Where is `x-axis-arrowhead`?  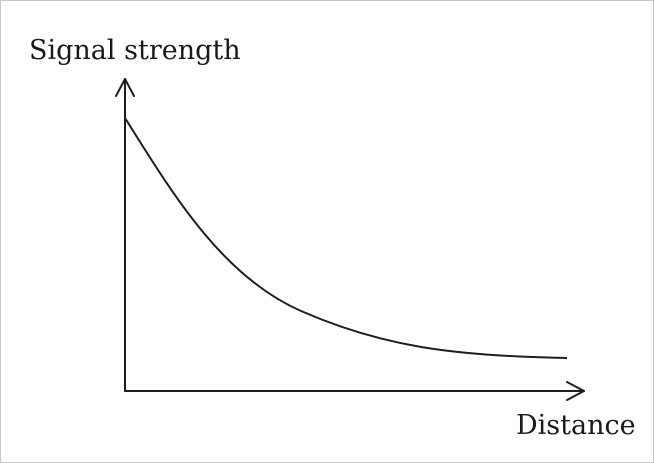
x-axis-arrowhead is located at coordinates (575, 391).